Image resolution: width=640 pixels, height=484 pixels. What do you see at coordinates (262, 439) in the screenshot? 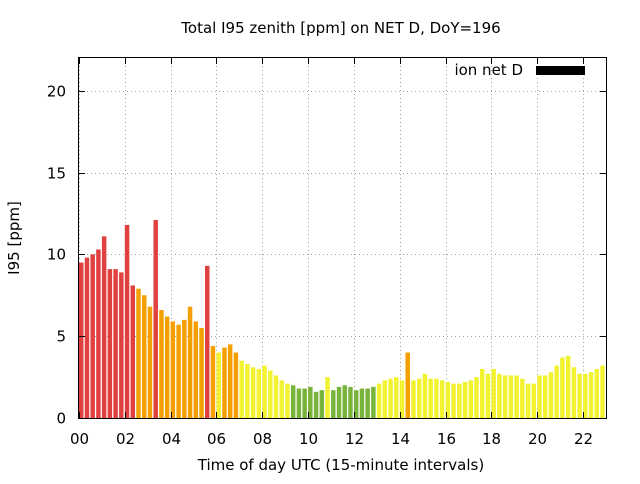
I see `x-tick-label: 08` at bounding box center [262, 439].